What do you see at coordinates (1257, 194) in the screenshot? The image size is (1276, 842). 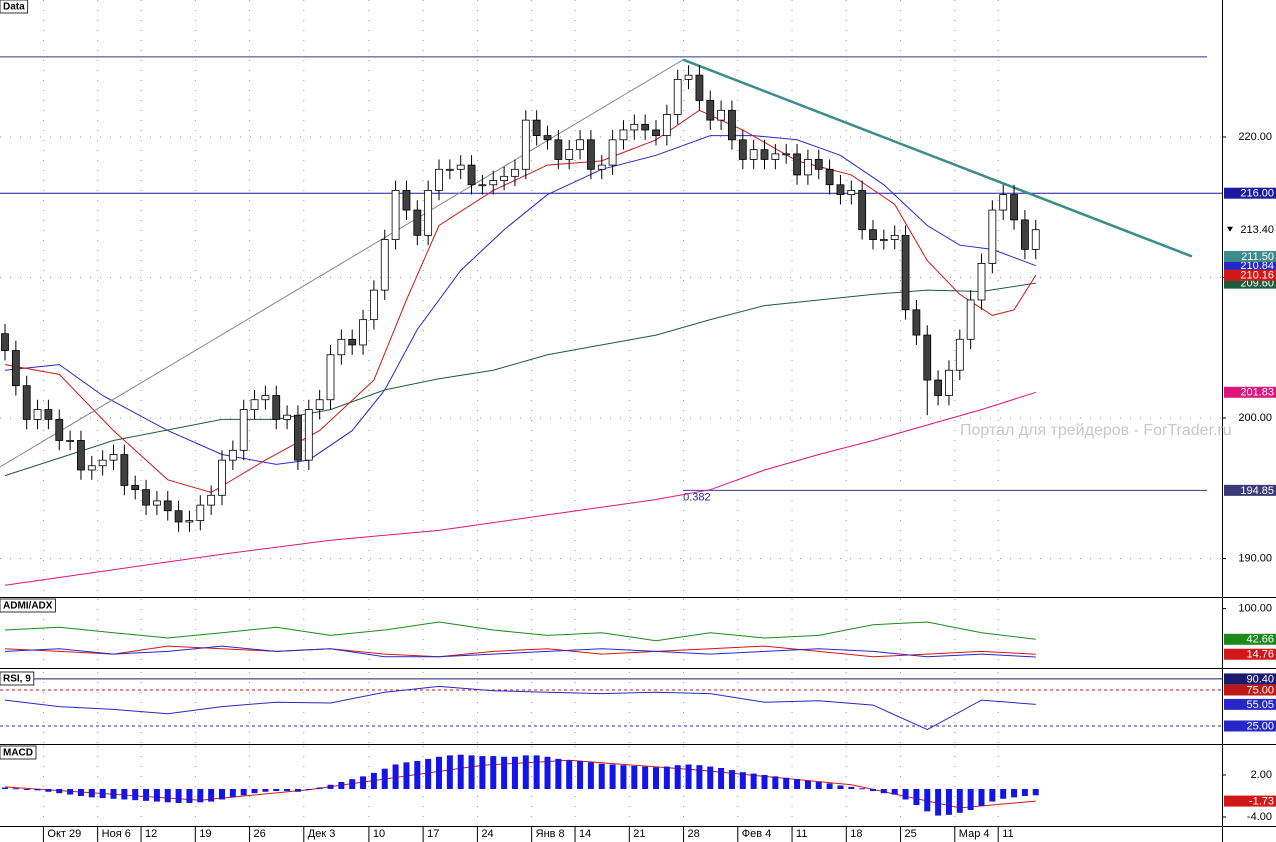 I see `value-tag-label: 216.00` at bounding box center [1257, 194].